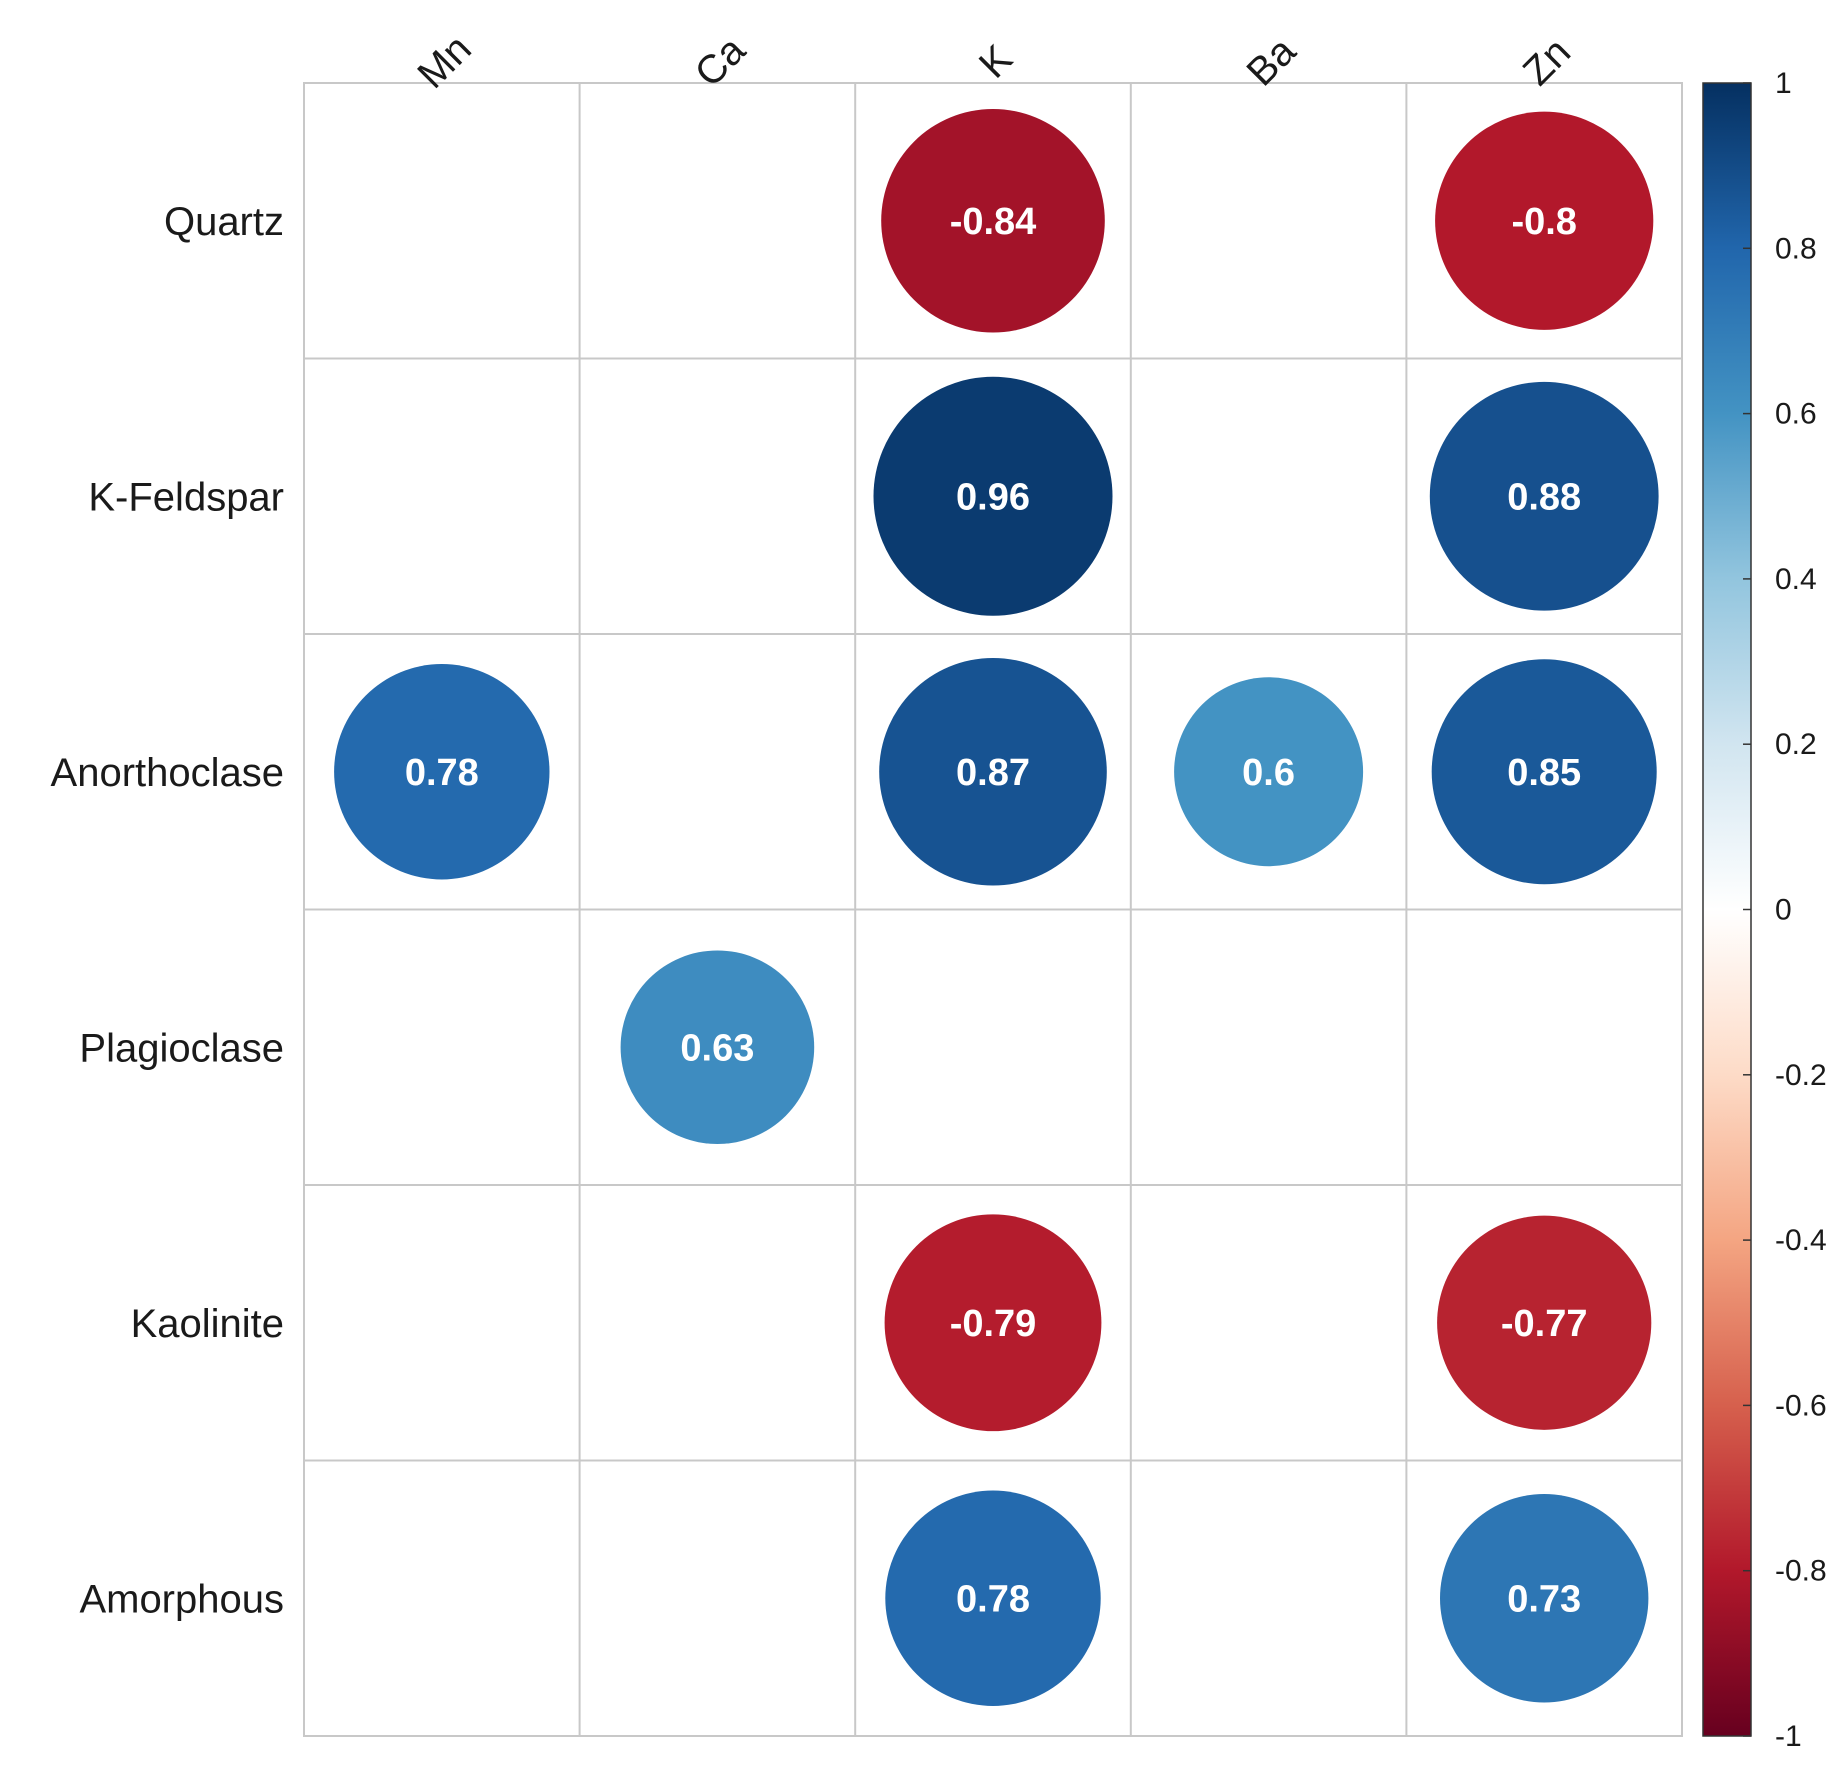 Image resolution: width=1848 pixels, height=1771 pixels. I want to click on corr-circle-anorthoclase-ba, so click(1269, 772).